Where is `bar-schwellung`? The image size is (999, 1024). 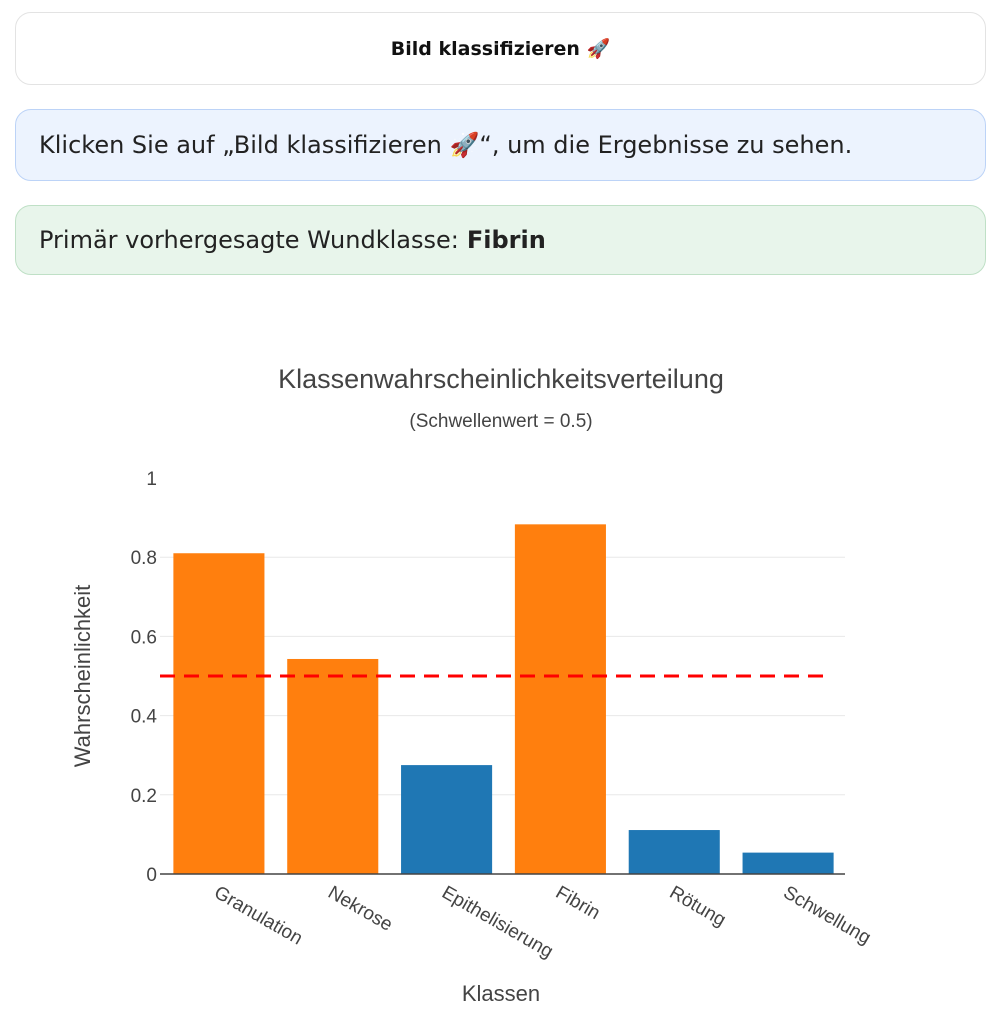 bar-schwellung is located at coordinates (788, 863).